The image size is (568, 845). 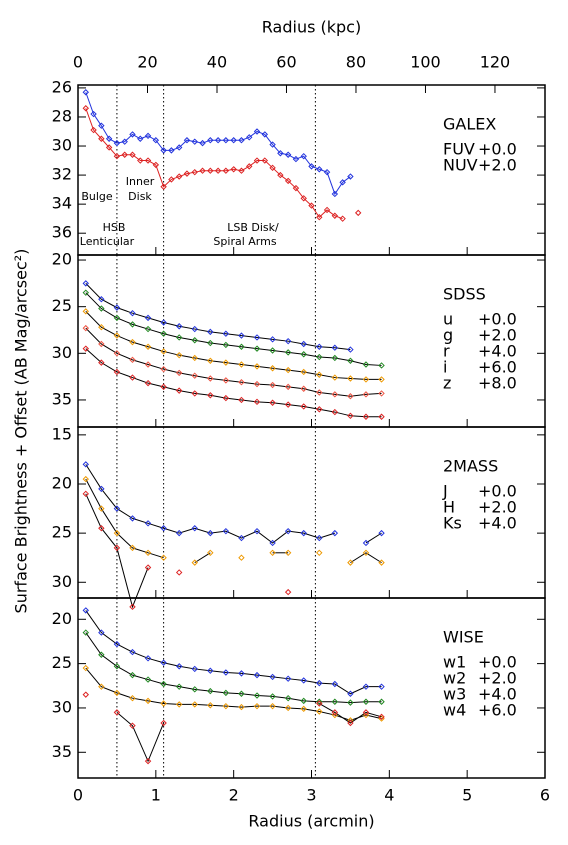 What do you see at coordinates (449, 507) in the screenshot?
I see `legend-name: H` at bounding box center [449, 507].